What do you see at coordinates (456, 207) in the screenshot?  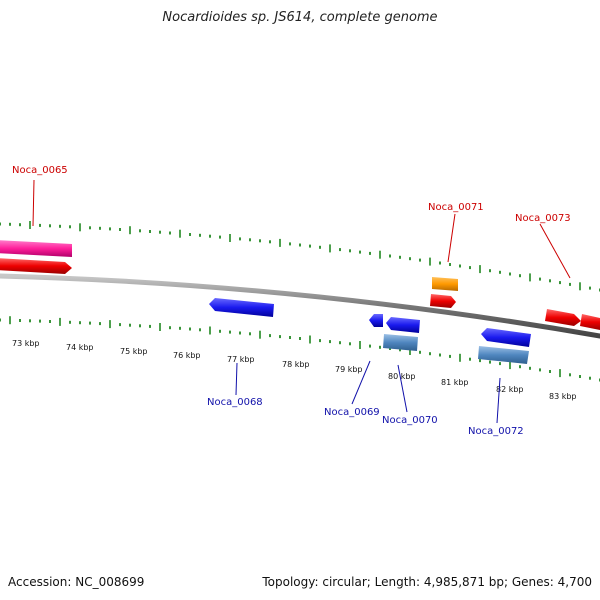 I see `gene-label-noca-0071: Noca_0071` at bounding box center [456, 207].